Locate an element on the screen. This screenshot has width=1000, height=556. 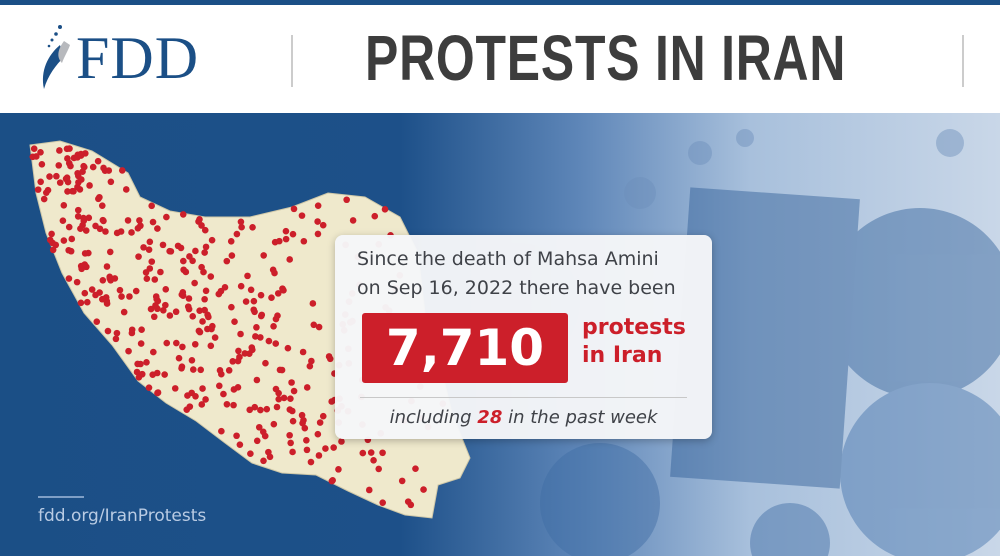
header-divider is located at coordinates (292, 61).